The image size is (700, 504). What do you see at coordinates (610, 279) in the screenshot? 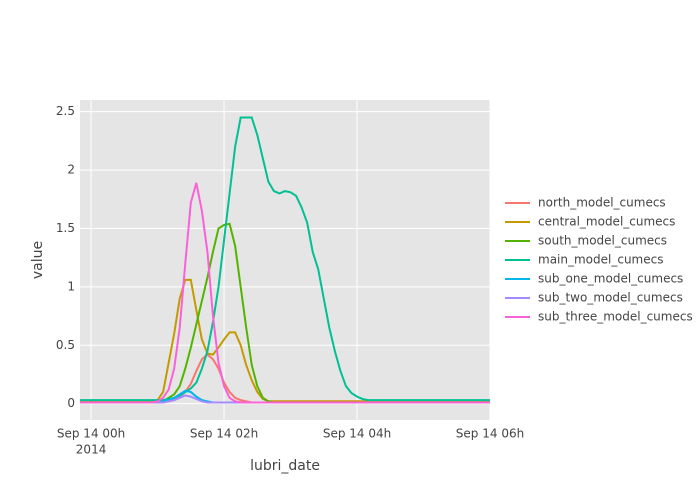
I see `legend-label: sub_one_model_cumecs` at bounding box center [610, 279].